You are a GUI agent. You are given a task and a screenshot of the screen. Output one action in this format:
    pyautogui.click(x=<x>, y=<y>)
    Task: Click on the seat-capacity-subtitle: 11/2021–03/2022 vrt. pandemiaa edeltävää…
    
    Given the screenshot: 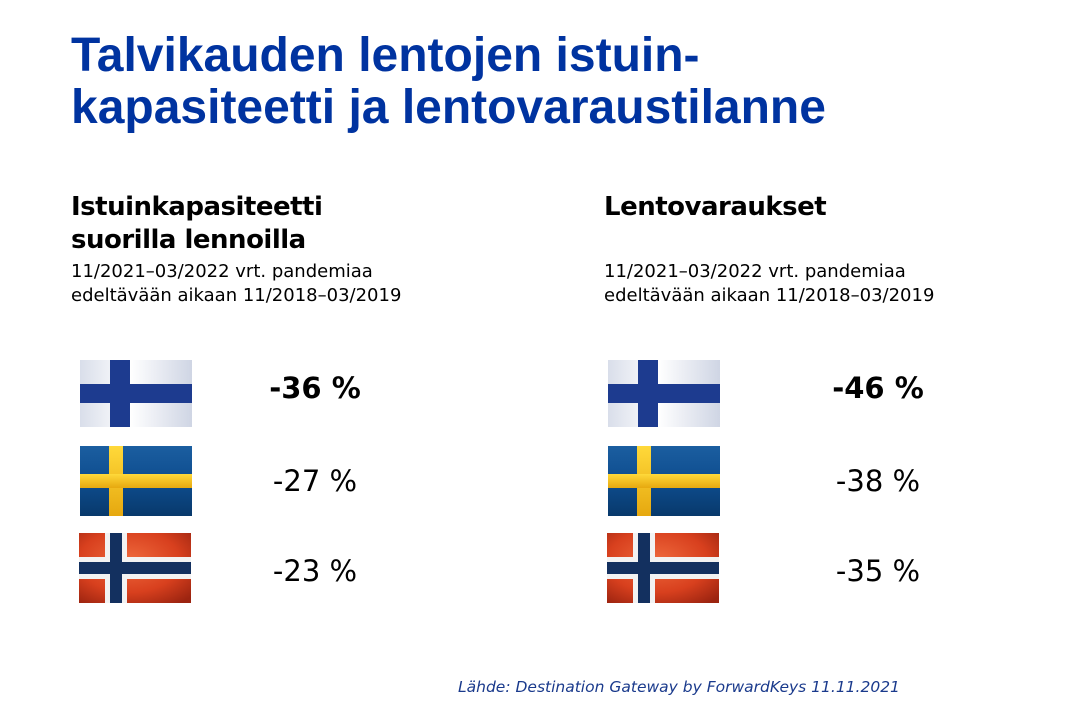 What is the action you would take?
    pyautogui.click(x=236, y=284)
    